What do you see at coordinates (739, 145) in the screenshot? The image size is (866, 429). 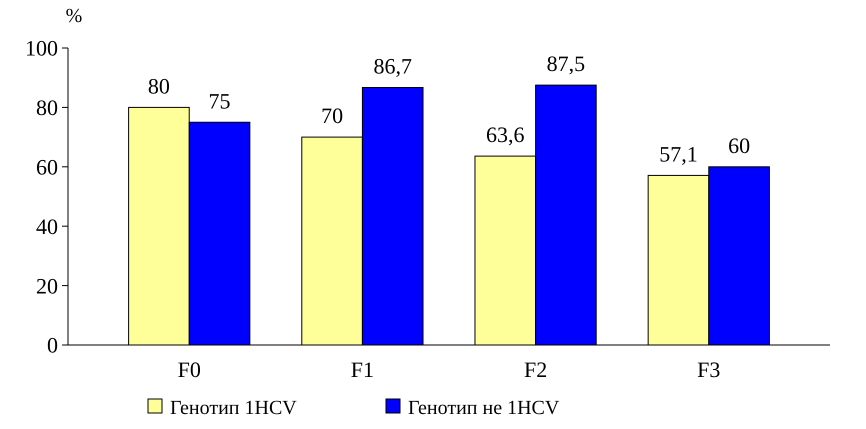 I see `data-label: 60` at bounding box center [739, 145].